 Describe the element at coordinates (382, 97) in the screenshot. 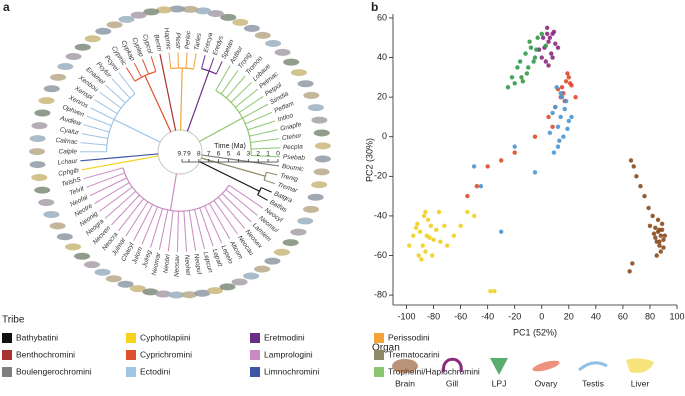

I see `y-tick-label: 20` at that location.